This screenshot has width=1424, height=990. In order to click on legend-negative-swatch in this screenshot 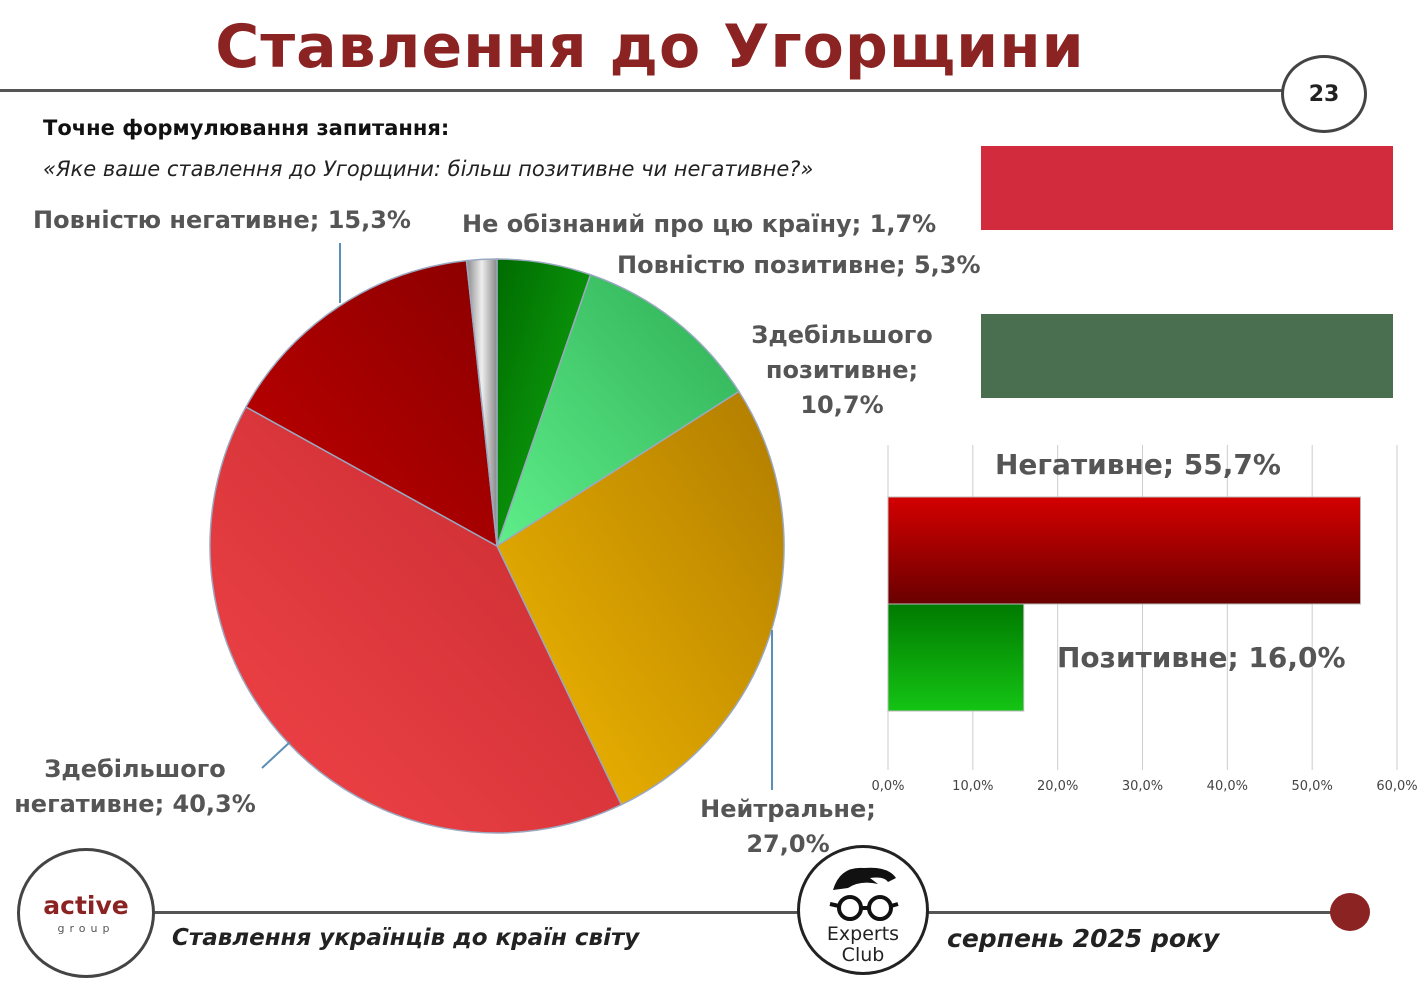, I will do `click(1187, 188)`.